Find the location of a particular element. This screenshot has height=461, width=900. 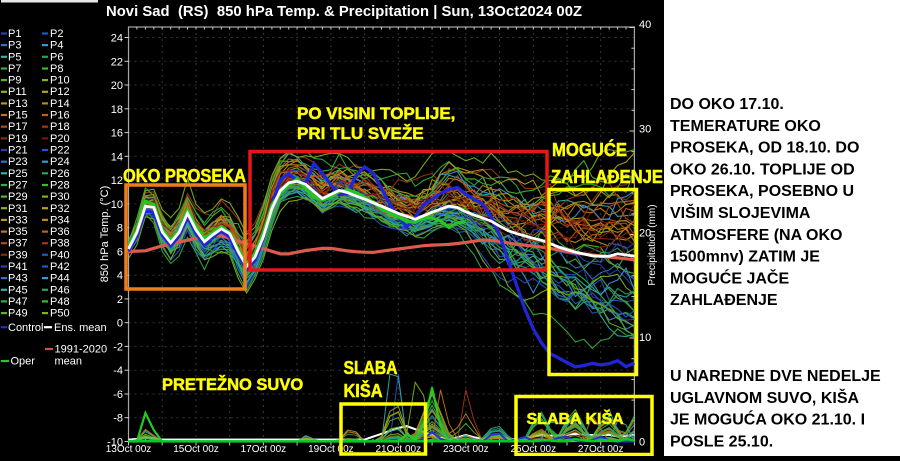

svg-text: P15 is located at coordinates (18, 116).